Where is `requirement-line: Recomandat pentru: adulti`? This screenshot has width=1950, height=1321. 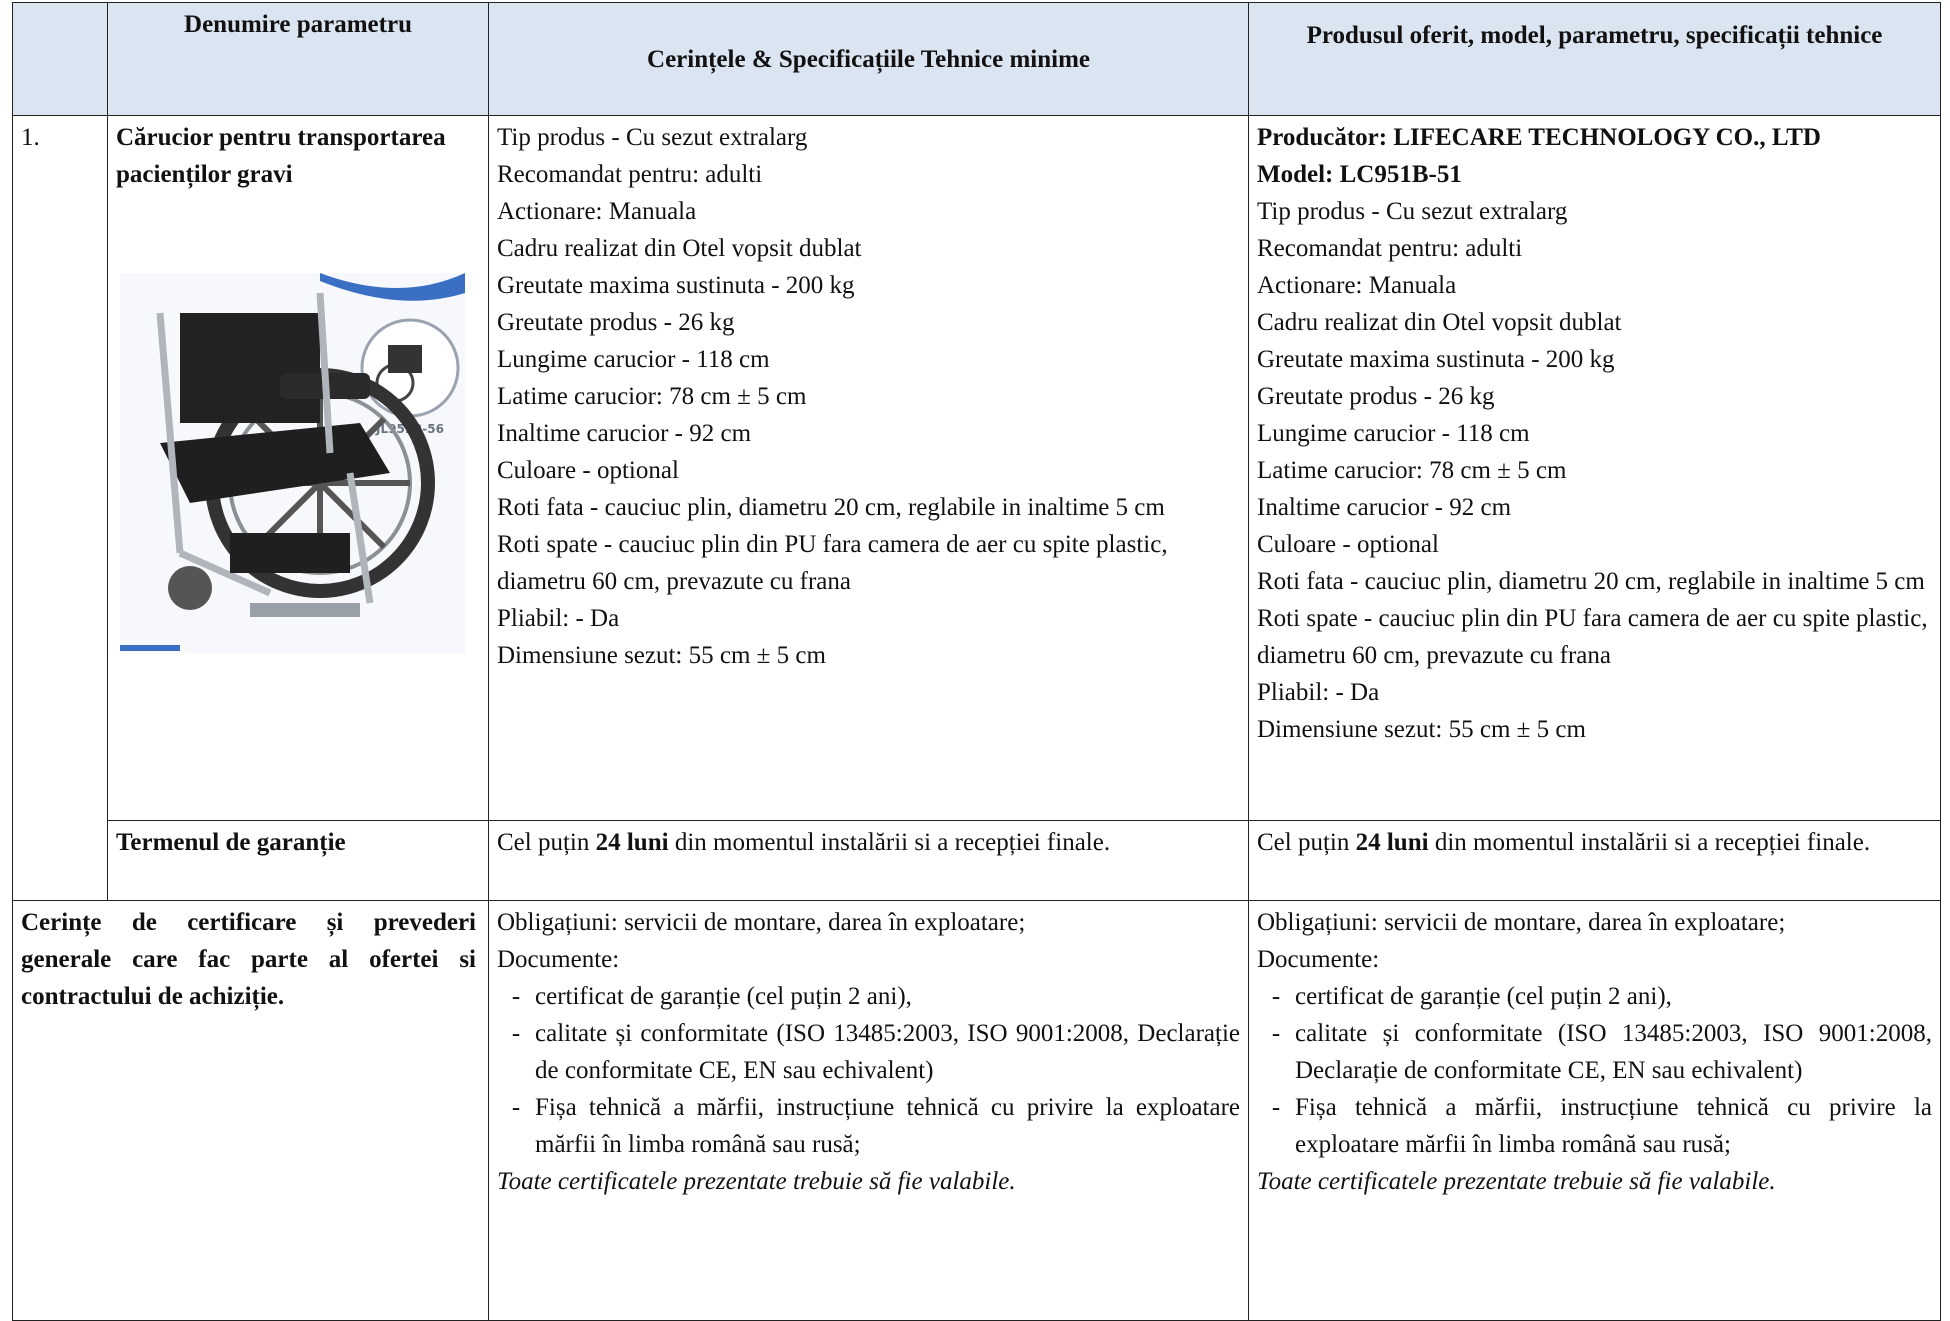
requirement-line: Recomandat pentru: adulti is located at coordinates (630, 174).